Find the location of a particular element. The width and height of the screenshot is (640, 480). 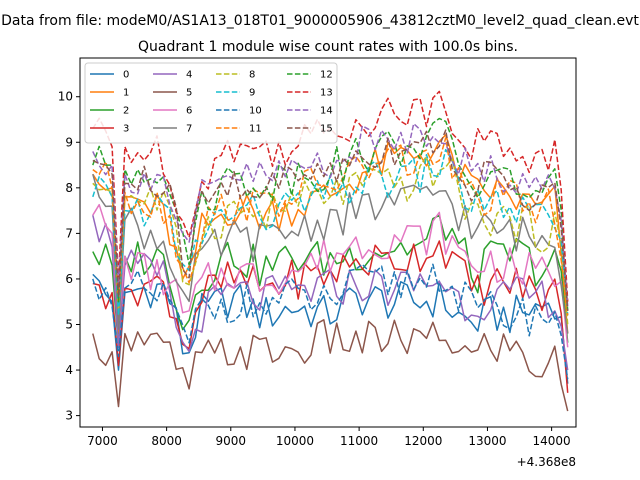

legend-label: 5 is located at coordinates (189, 93).